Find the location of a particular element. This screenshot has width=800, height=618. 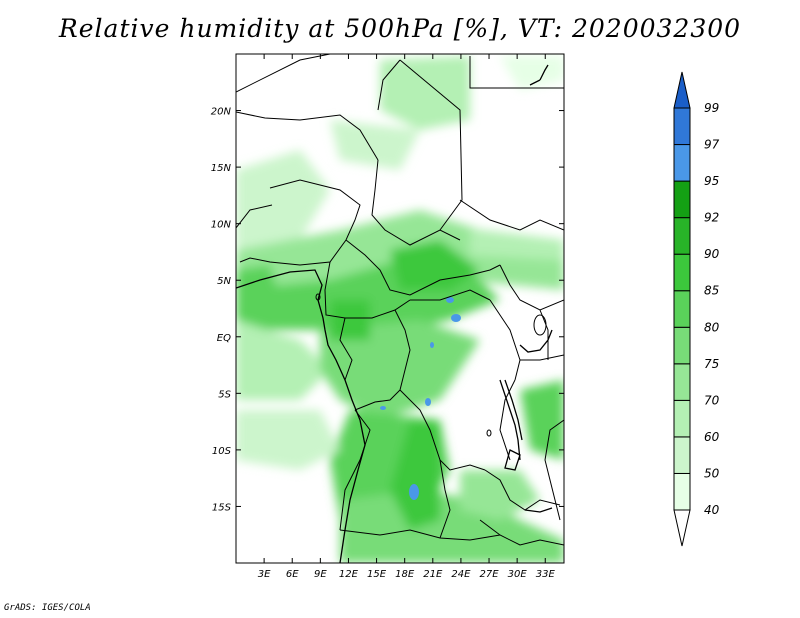

colorbar-label: 75 is located at coordinates (711, 364).